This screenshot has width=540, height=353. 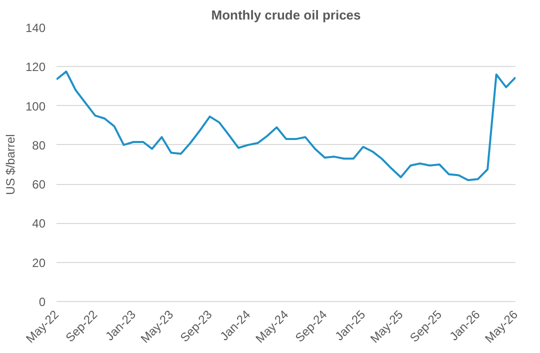 What do you see at coordinates (286, 15) in the screenshot?
I see `chart-title: Monthly crude oil prices` at bounding box center [286, 15].